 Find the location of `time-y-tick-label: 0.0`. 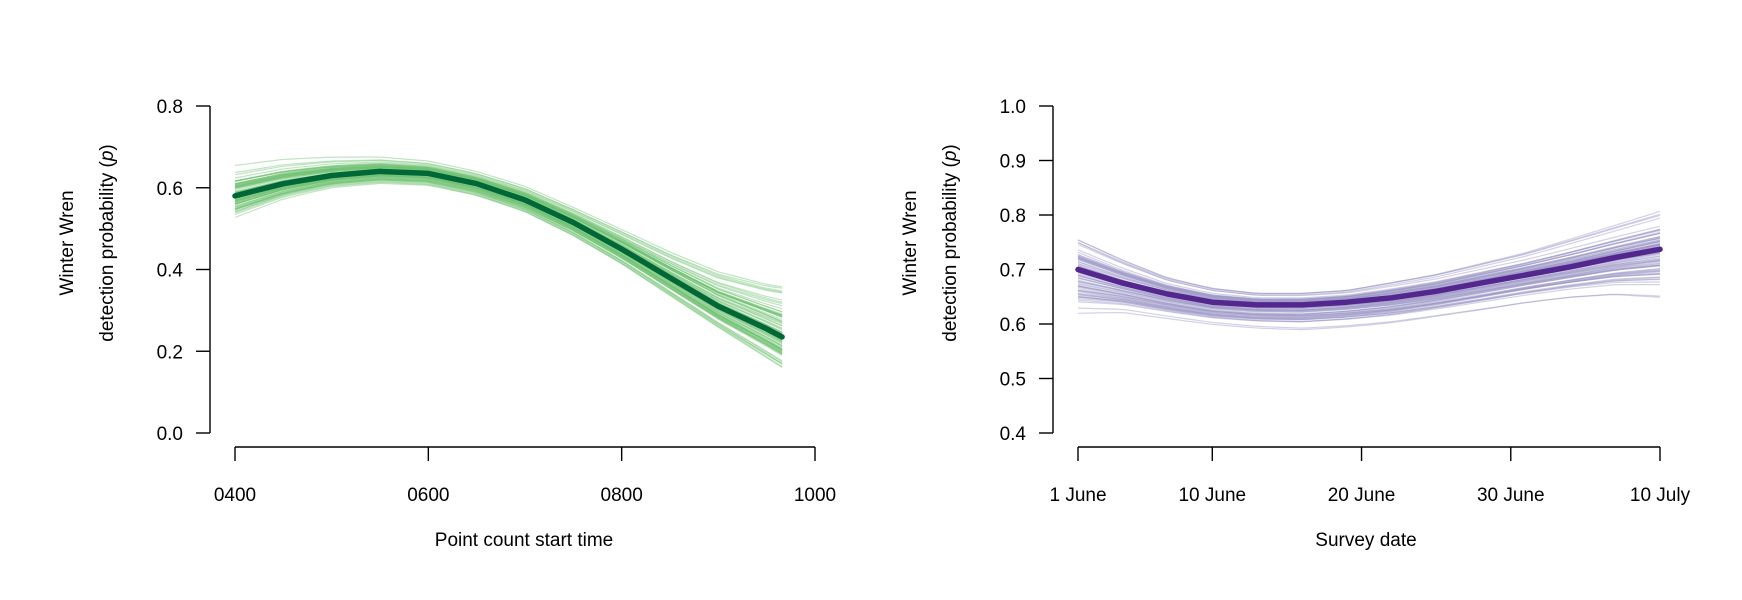

time-y-tick-label: 0.0 is located at coordinates (170, 434).